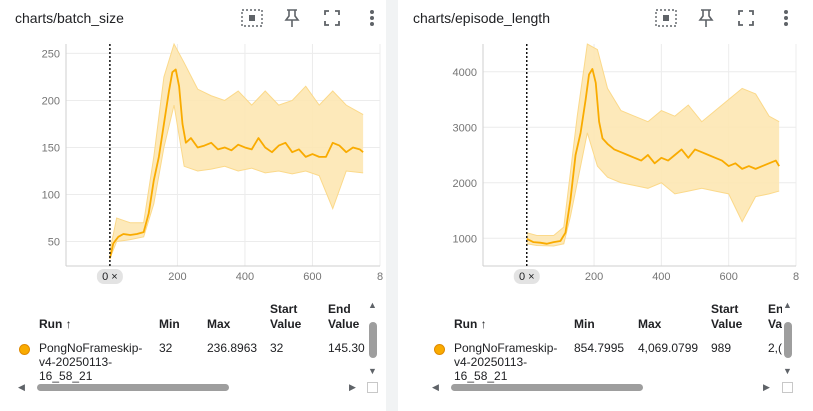 The image size is (813, 411). What do you see at coordinates (344, 316) in the screenshot?
I see `col-header-end-value: End Value` at bounding box center [344, 316].